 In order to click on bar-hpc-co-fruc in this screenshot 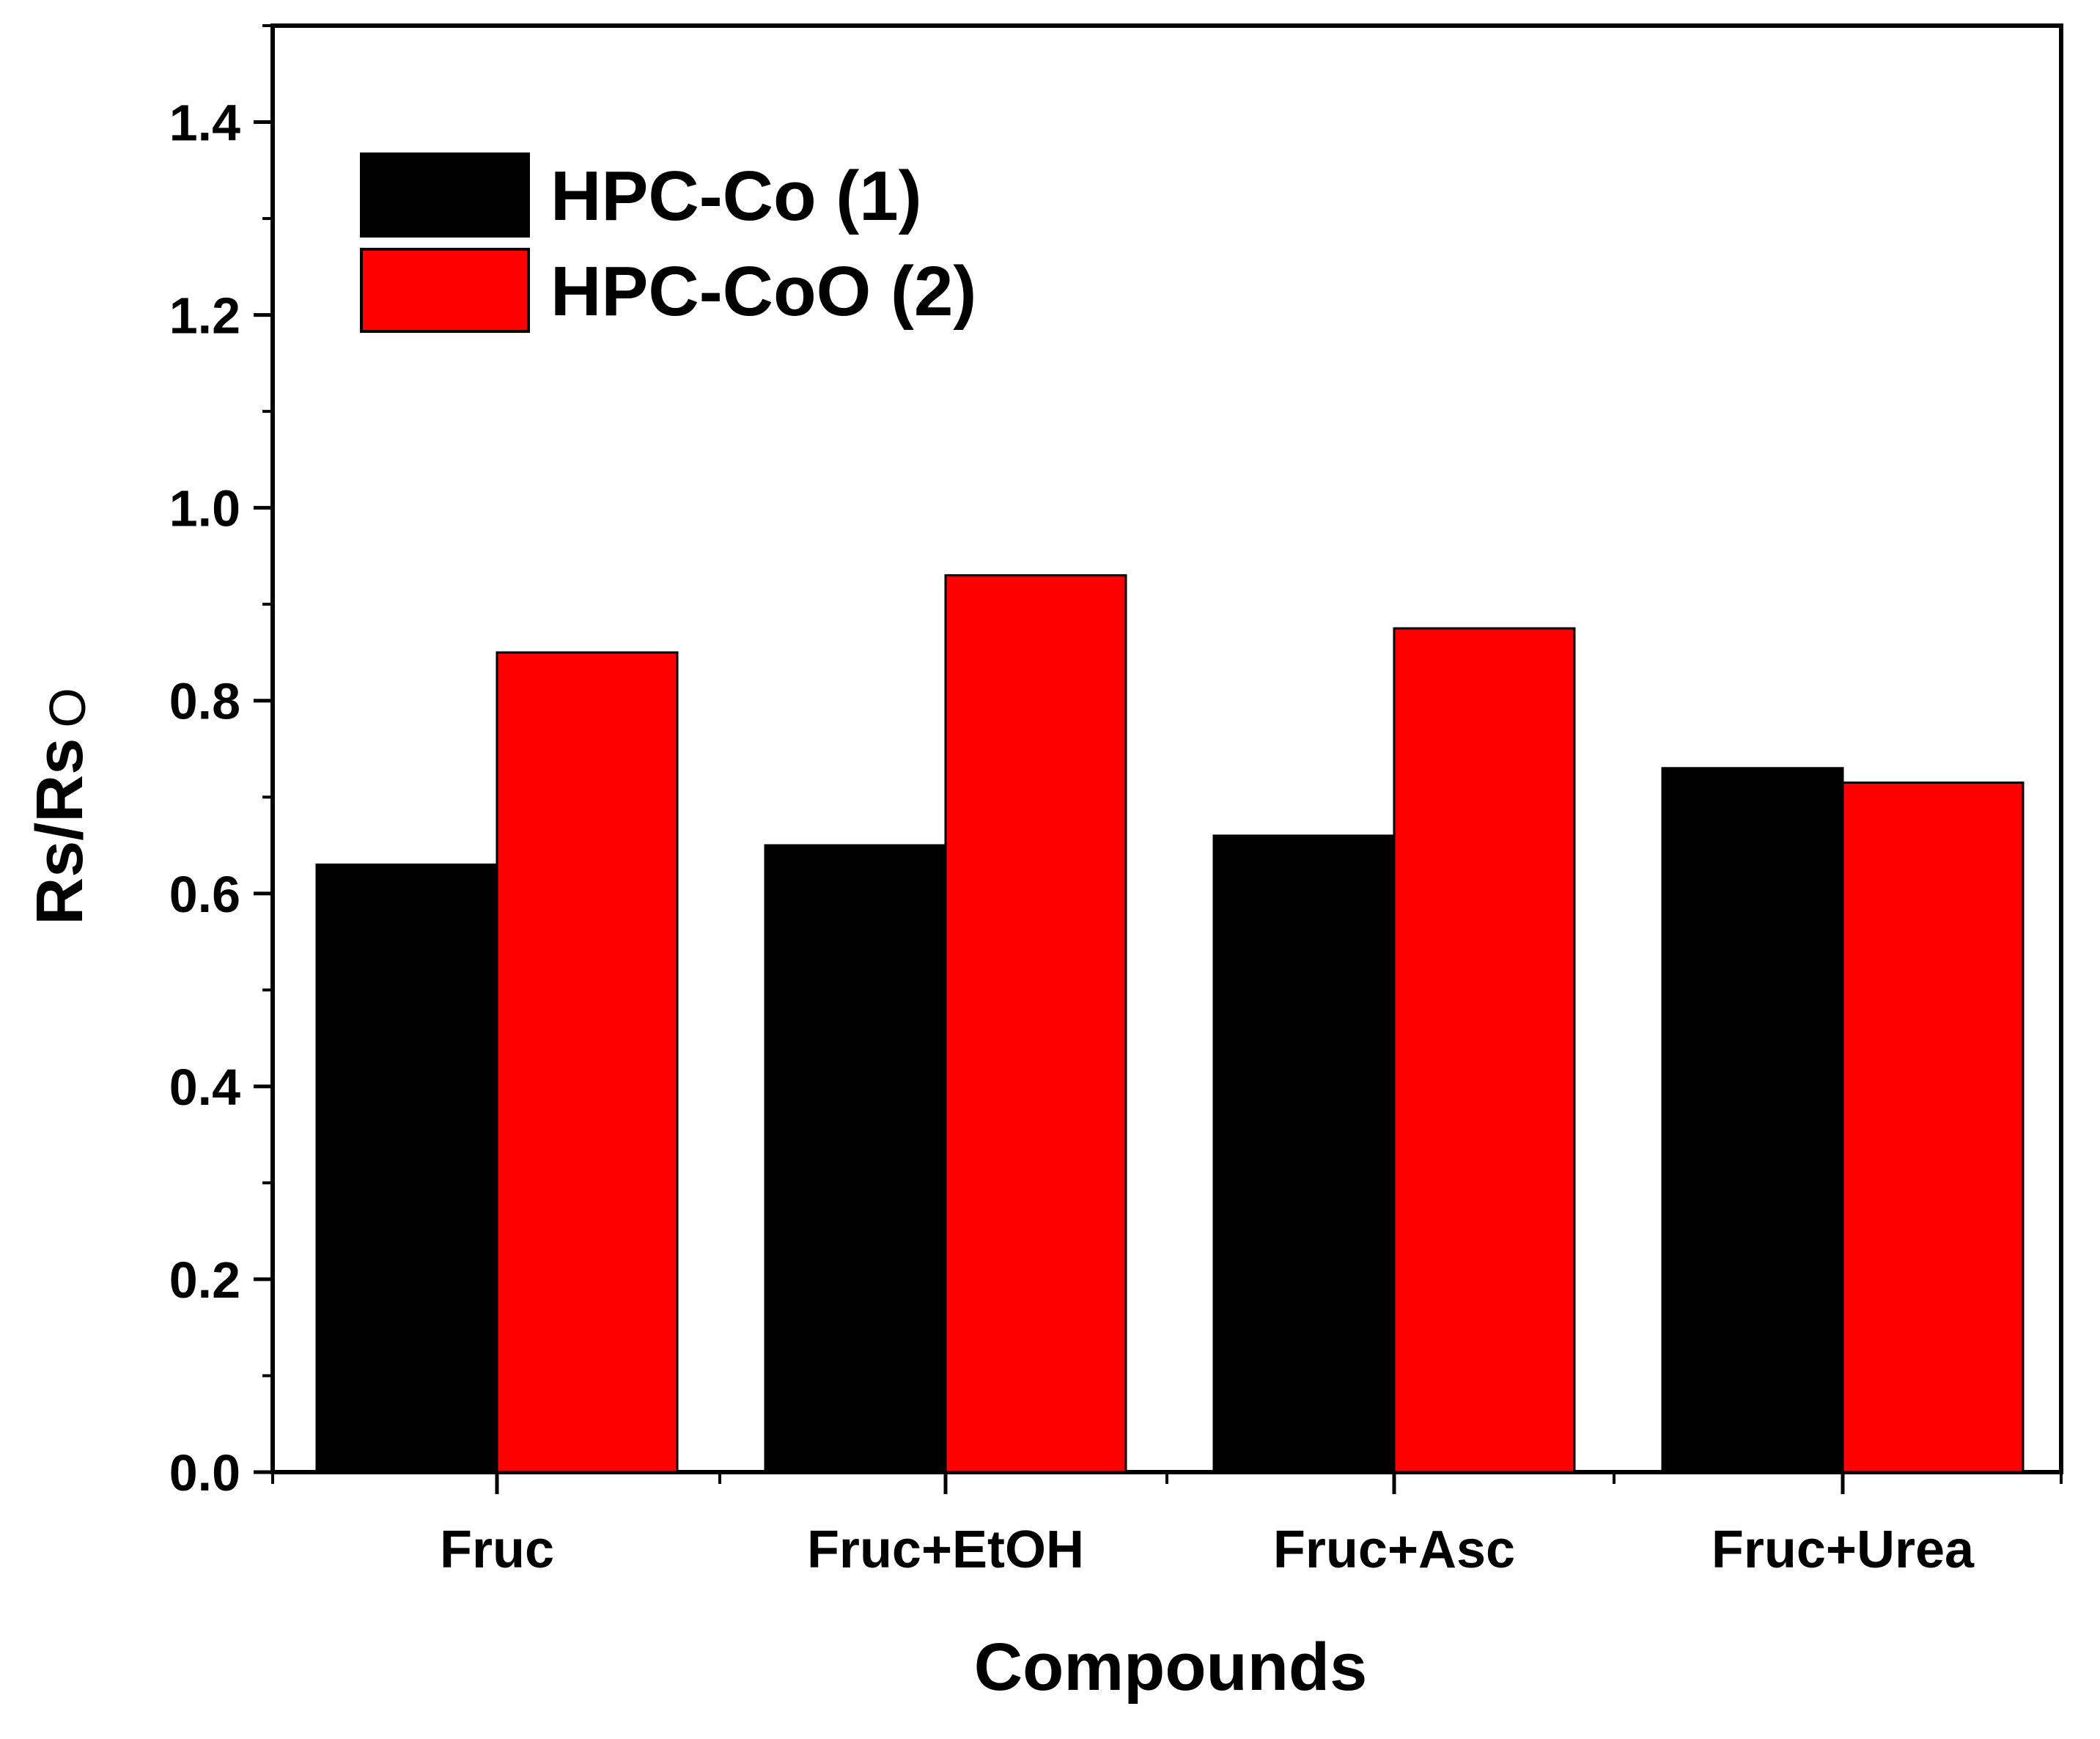, I will do `click(407, 1168)`.